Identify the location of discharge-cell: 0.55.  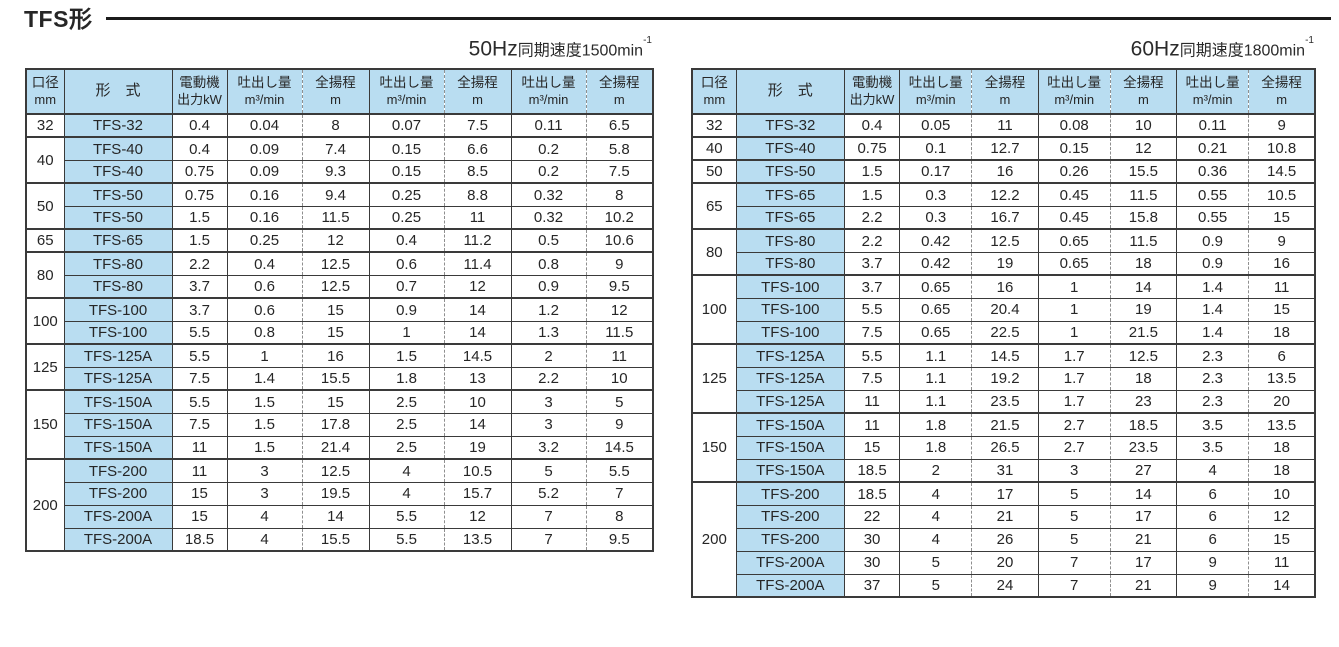
(1212, 217).